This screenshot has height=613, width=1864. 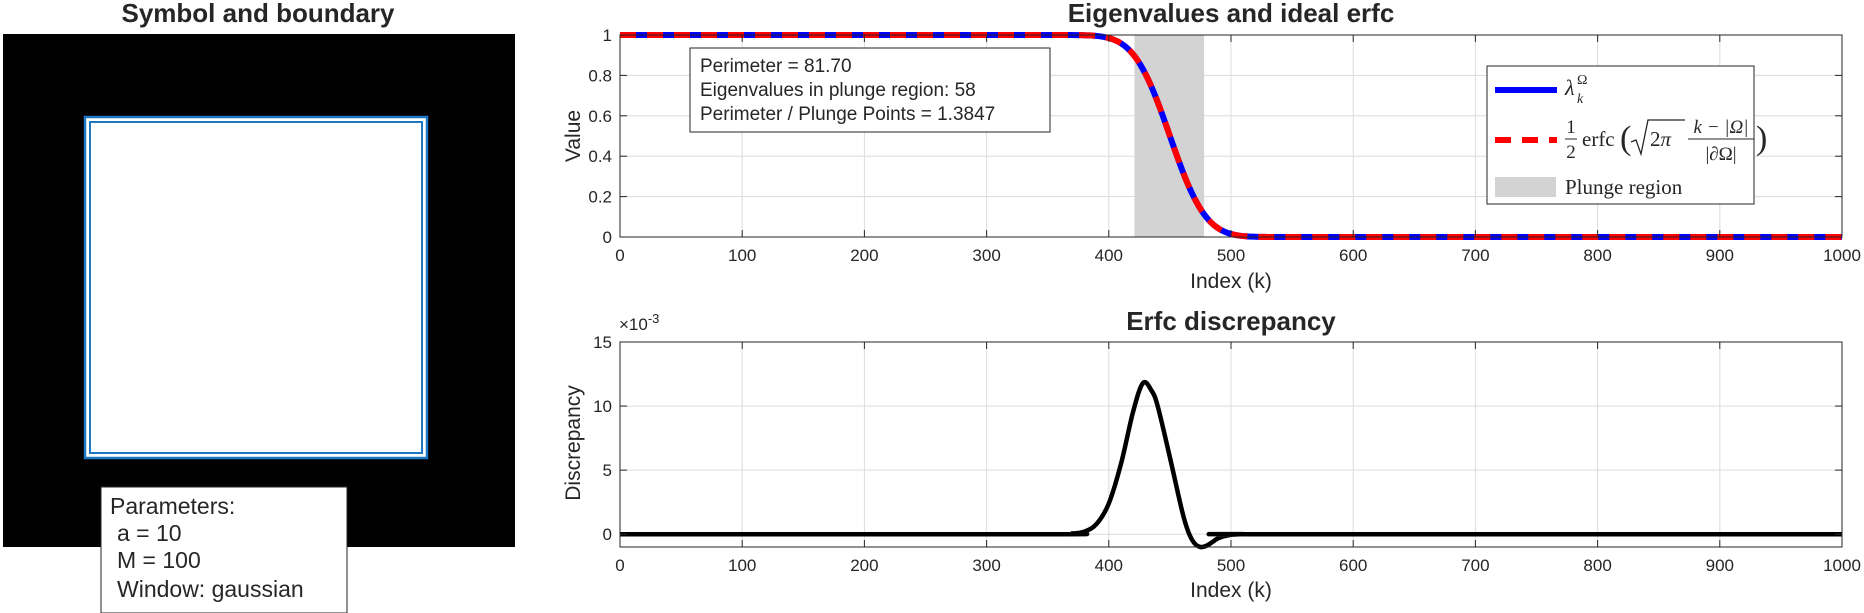 I want to click on symbol-support, so click(x=256, y=287).